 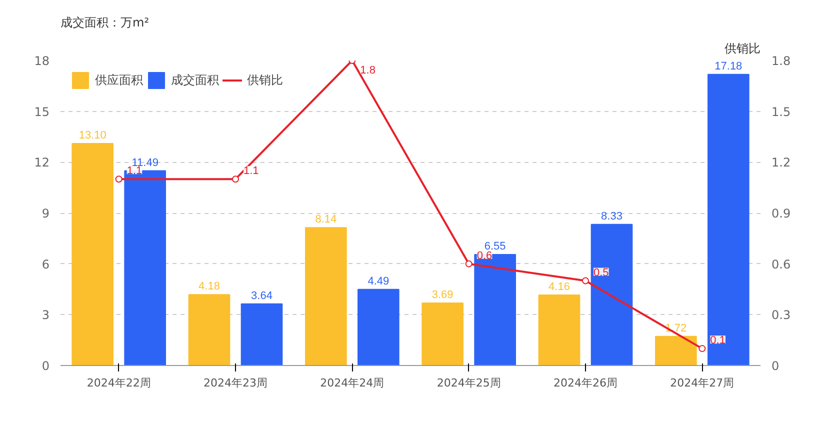 What do you see at coordinates (776, 366) in the screenshot?
I see `y2-tick-label: 0` at bounding box center [776, 366].